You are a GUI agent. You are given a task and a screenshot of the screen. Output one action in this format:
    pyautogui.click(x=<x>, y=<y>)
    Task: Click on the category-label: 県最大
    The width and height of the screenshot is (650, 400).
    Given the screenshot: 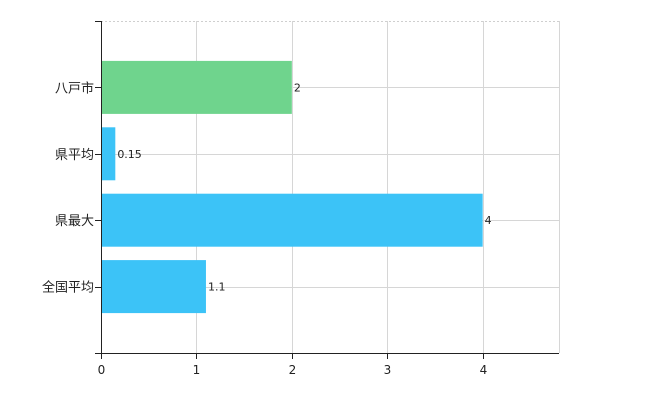 What is the action you would take?
    pyautogui.click(x=74, y=221)
    